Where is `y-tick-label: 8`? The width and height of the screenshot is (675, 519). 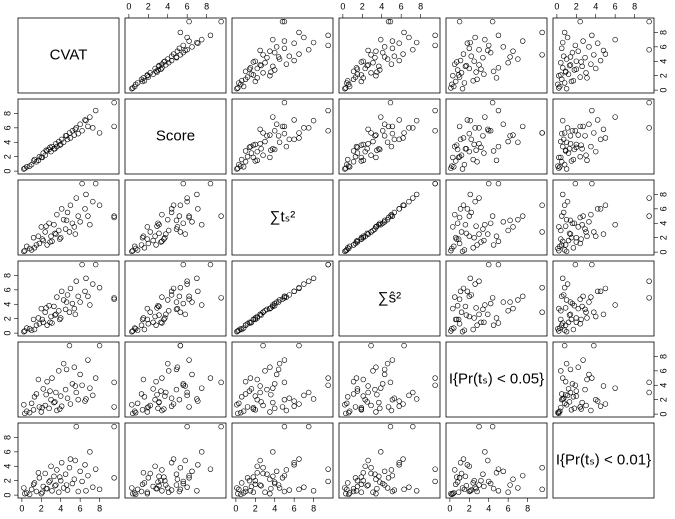
y-tick-label: 8 is located at coordinates (7, 275).